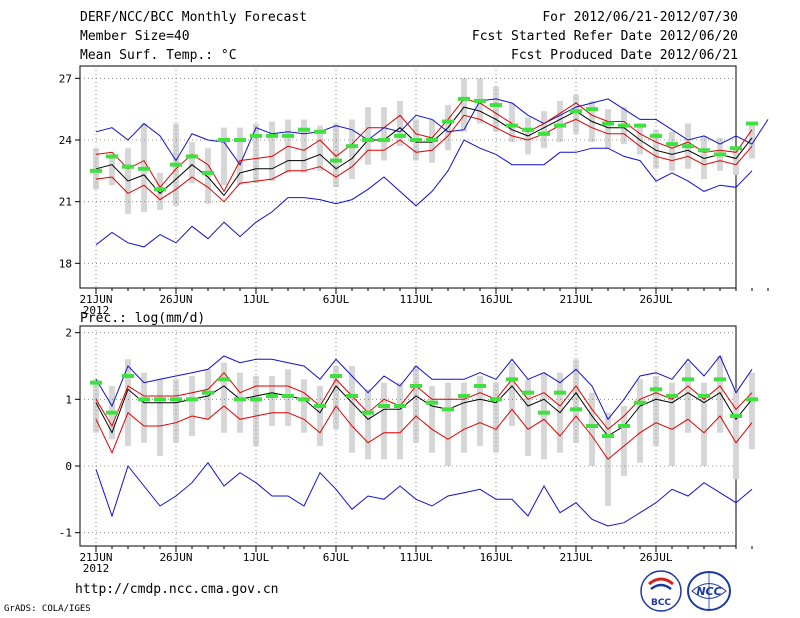 This screenshot has height=618, width=800. What do you see at coordinates (96, 310) in the screenshot?
I see `temp-year-label: 2012` at bounding box center [96, 310].